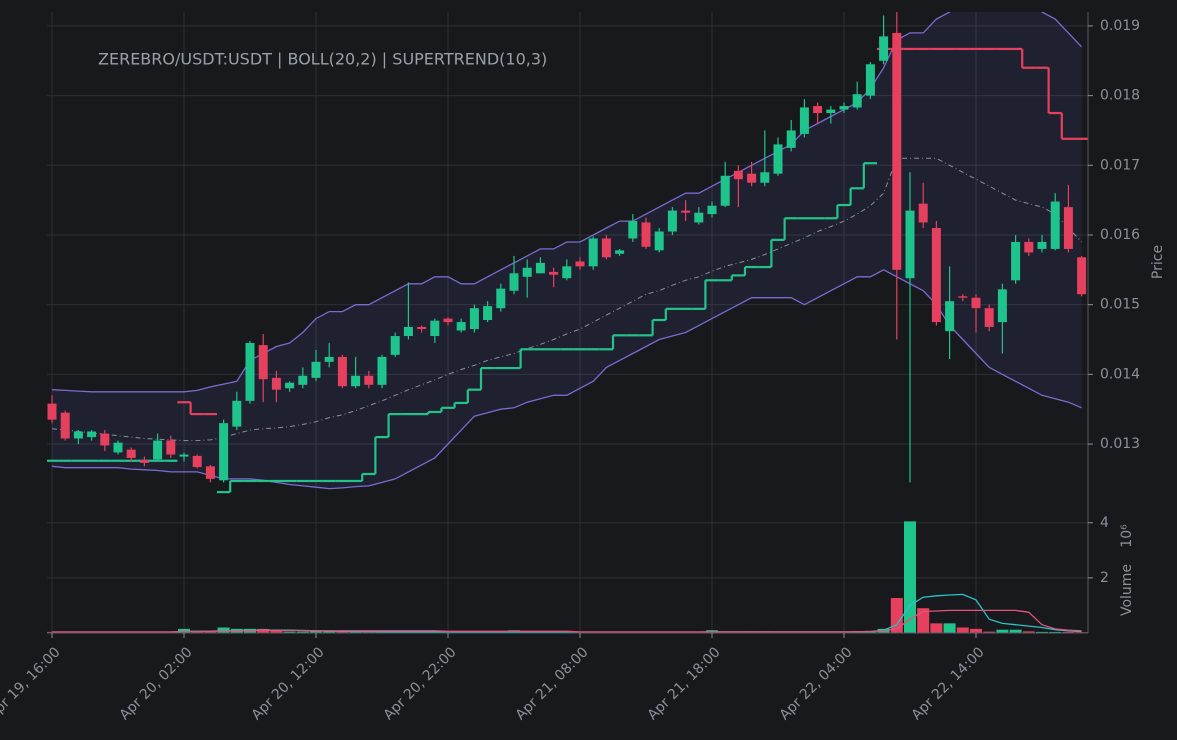  What do you see at coordinates (1120, 96) in the screenshot?
I see `y-tick-label: 0.018` at bounding box center [1120, 96].